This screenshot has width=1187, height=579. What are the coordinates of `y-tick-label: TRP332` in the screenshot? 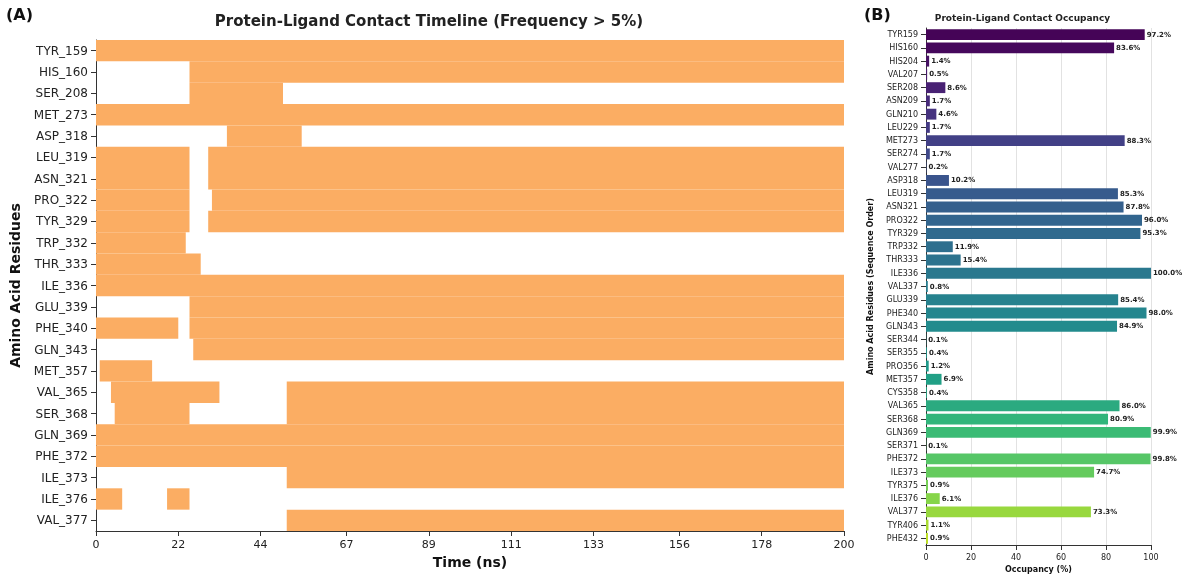 It's located at (902, 247).